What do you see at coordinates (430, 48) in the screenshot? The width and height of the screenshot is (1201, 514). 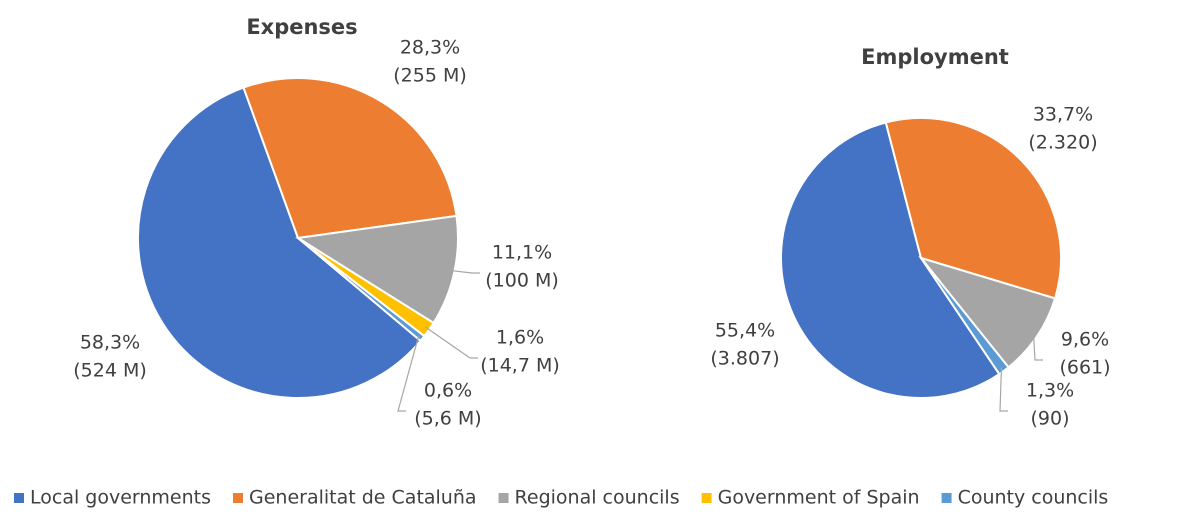 I see `data-label: 28,3%` at bounding box center [430, 48].